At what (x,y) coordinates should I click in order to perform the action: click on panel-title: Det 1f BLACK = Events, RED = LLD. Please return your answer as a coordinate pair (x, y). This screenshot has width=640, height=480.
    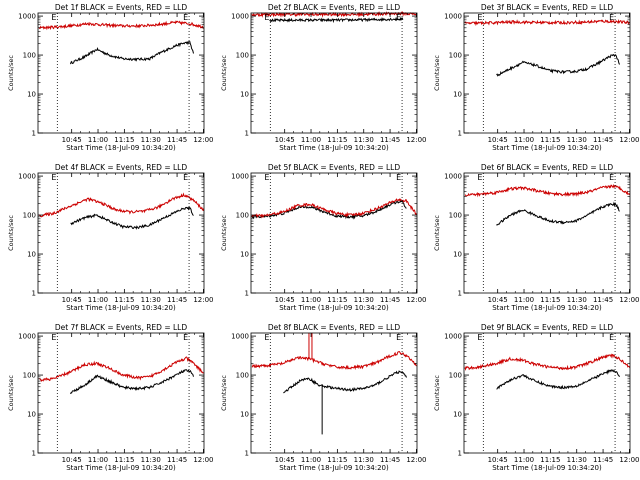
    Looking at the image, I should click on (121, 7).